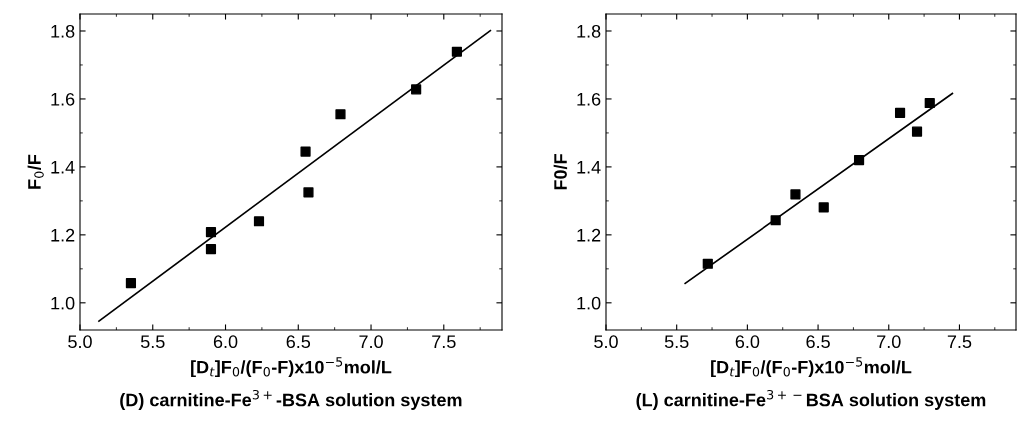 The image size is (1020, 435). I want to click on text: (L) carnitine-Fe$^{3+−}$BSA solution system, so click(811, 399).